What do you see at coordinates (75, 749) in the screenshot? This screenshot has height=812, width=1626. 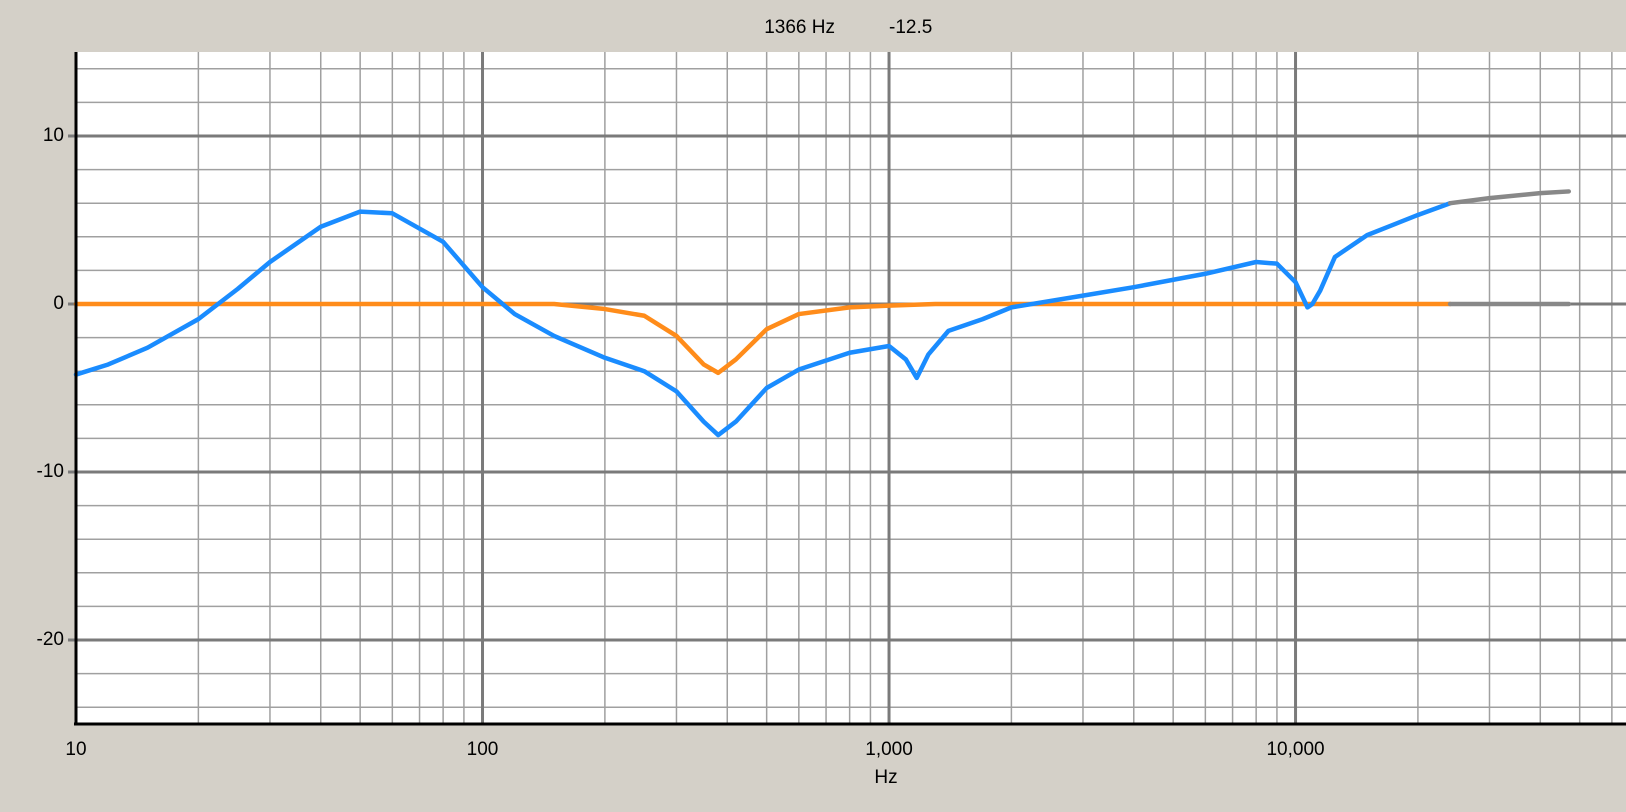 I see `x-tick-label: 10` at bounding box center [75, 749].